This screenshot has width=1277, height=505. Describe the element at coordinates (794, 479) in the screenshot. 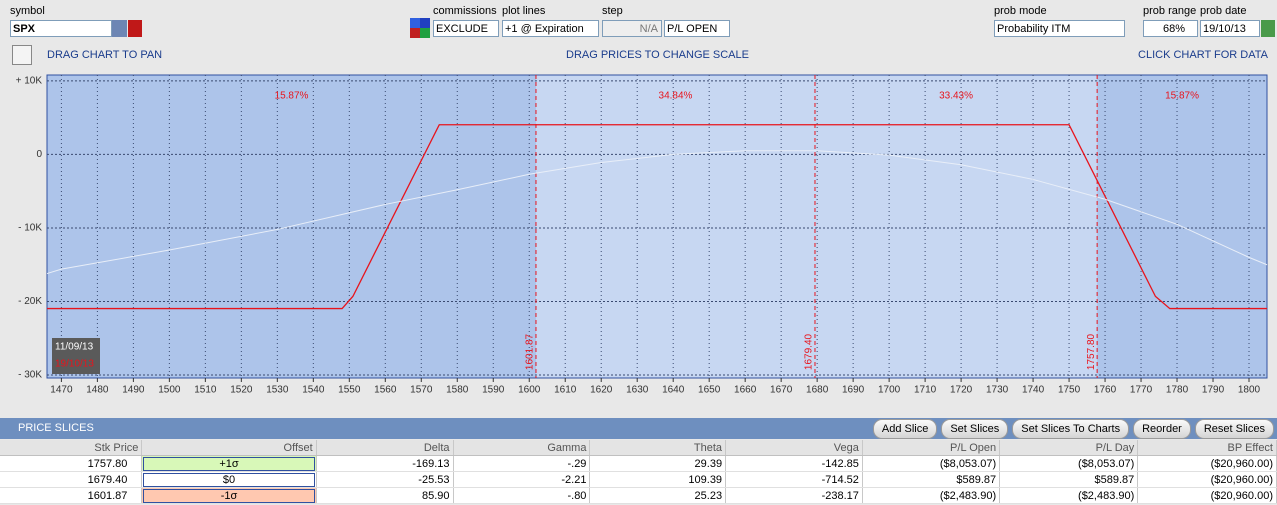

I see `table-cell: -714.52` at that location.